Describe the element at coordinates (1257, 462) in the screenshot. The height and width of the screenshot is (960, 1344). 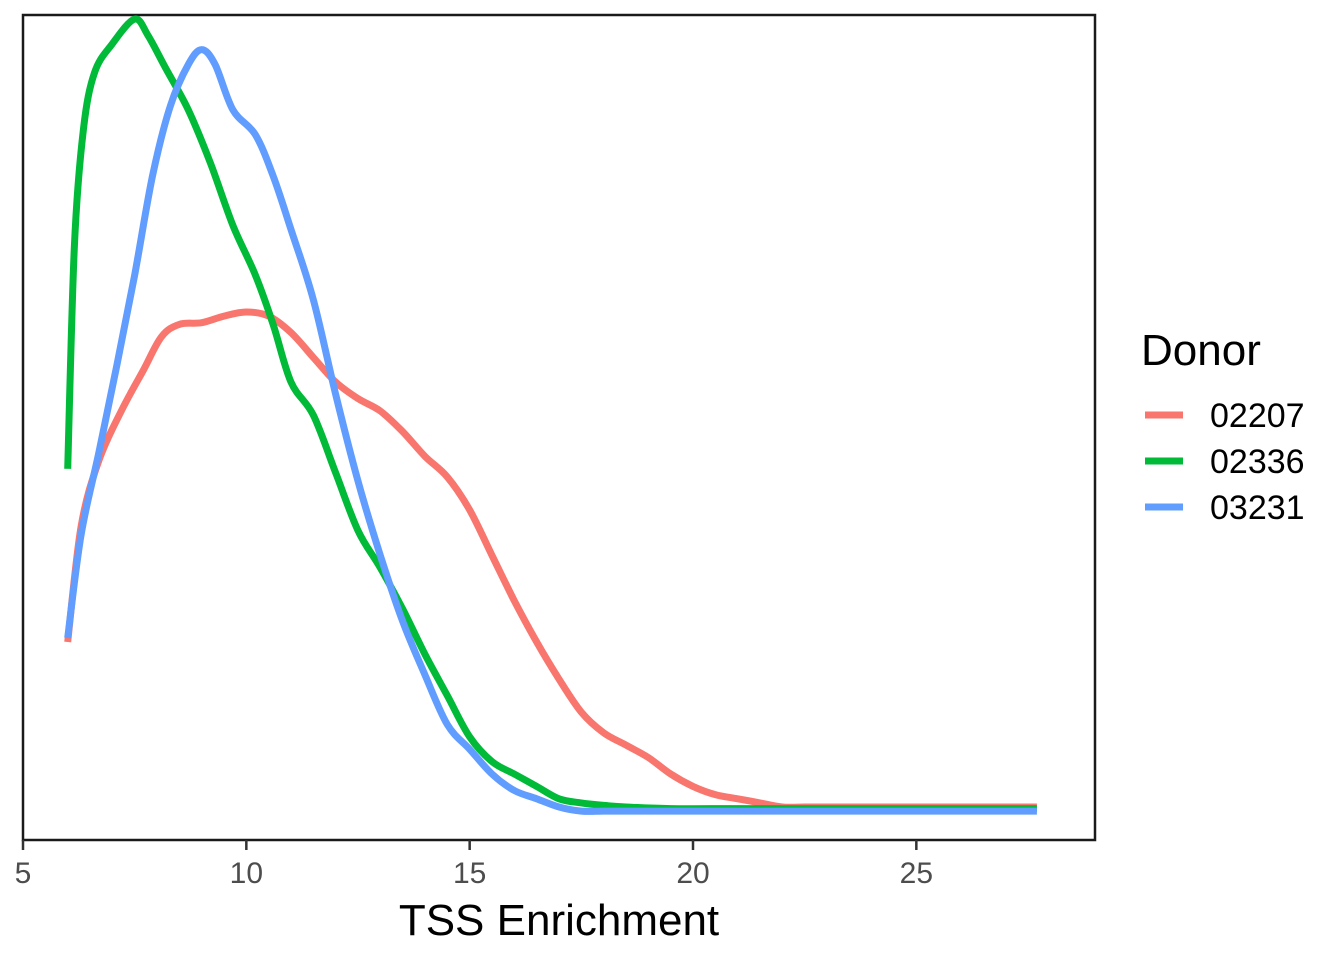
I see `legend-label-02336: 02336` at that location.